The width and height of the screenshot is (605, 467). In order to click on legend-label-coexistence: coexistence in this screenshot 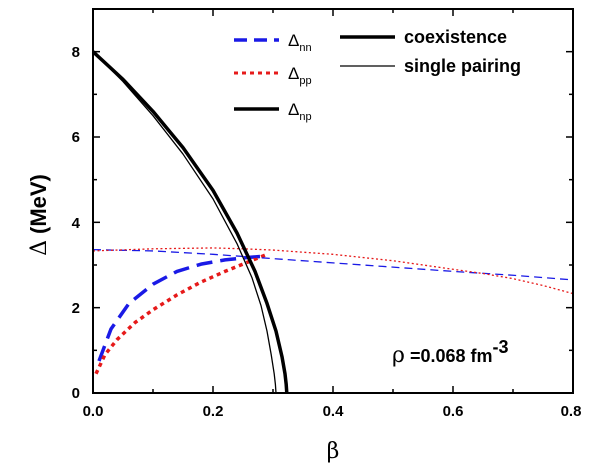, I will do `click(455, 37)`.